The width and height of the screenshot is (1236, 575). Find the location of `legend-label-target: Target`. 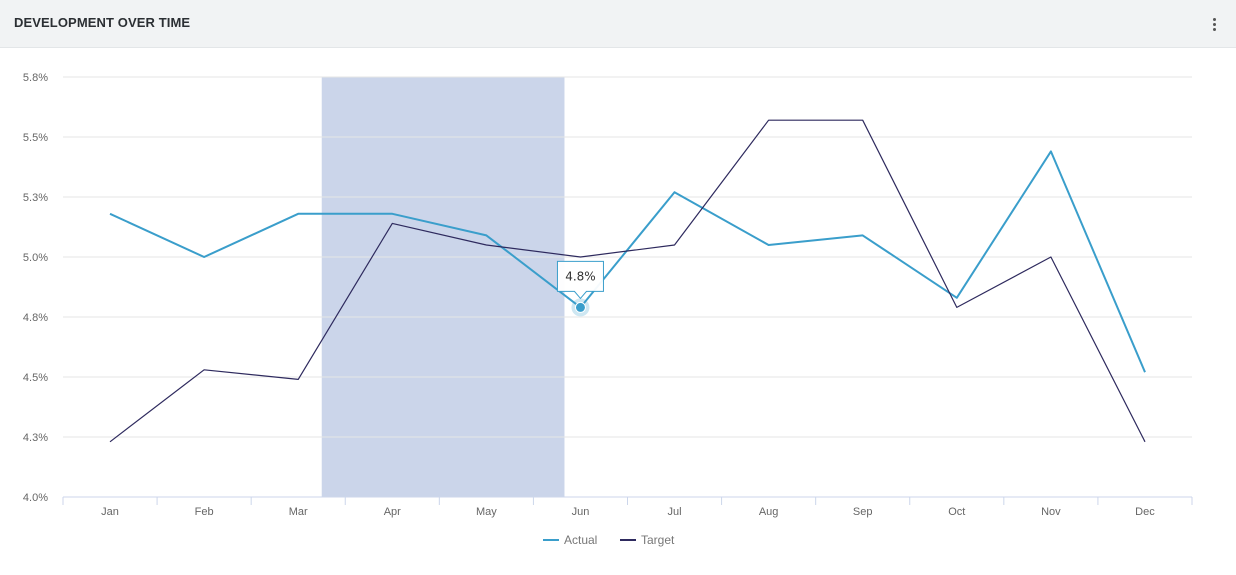

legend-label-target: Target is located at coordinates (658, 540).